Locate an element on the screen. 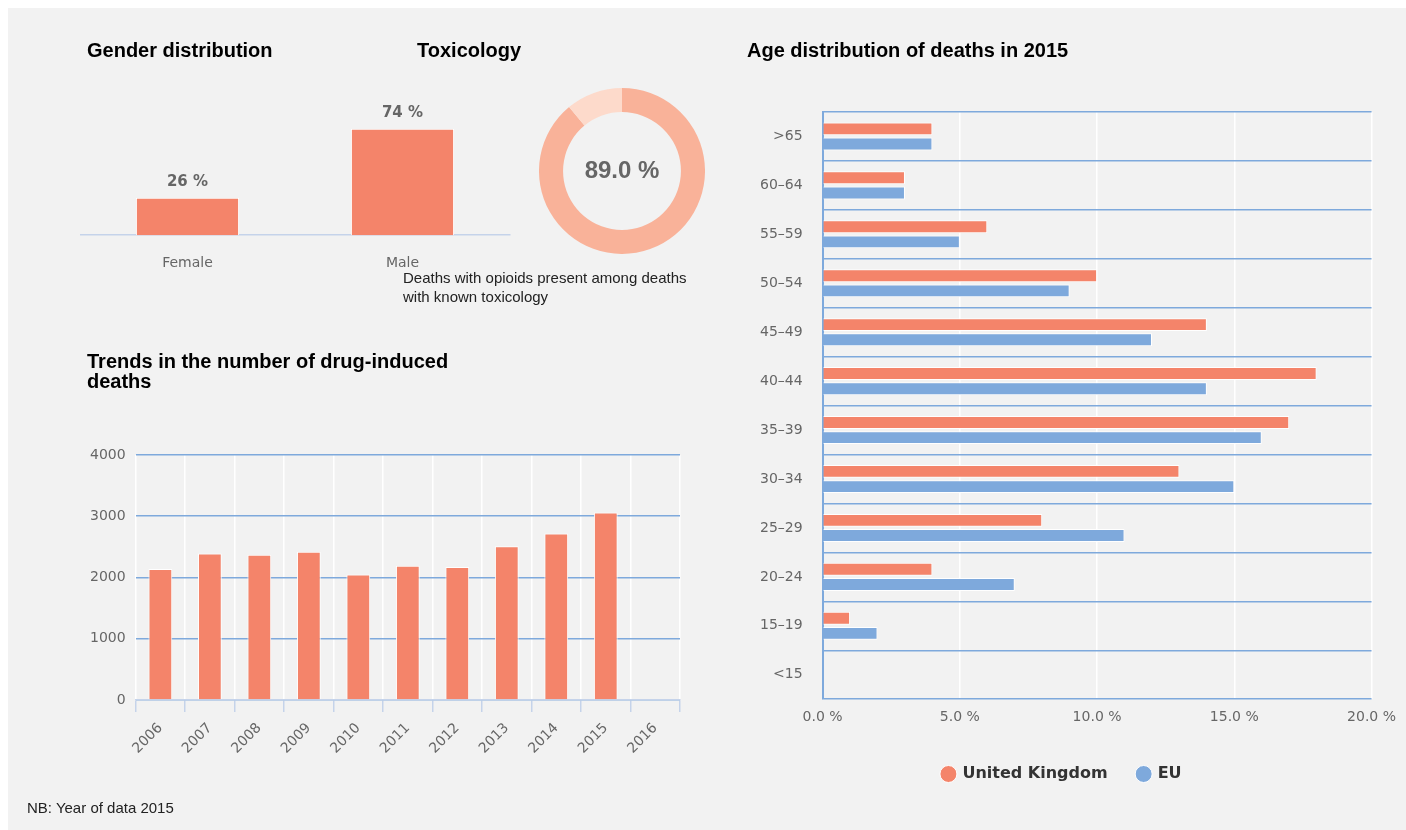  y-tick-label: 45–49 is located at coordinates (781, 330).